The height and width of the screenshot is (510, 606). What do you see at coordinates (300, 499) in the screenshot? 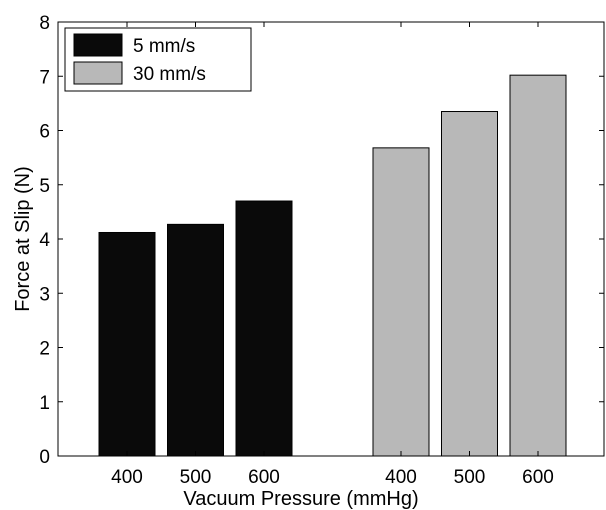
I see `x-axis-label: Vacuum Pressure (mmHg)` at bounding box center [300, 499].